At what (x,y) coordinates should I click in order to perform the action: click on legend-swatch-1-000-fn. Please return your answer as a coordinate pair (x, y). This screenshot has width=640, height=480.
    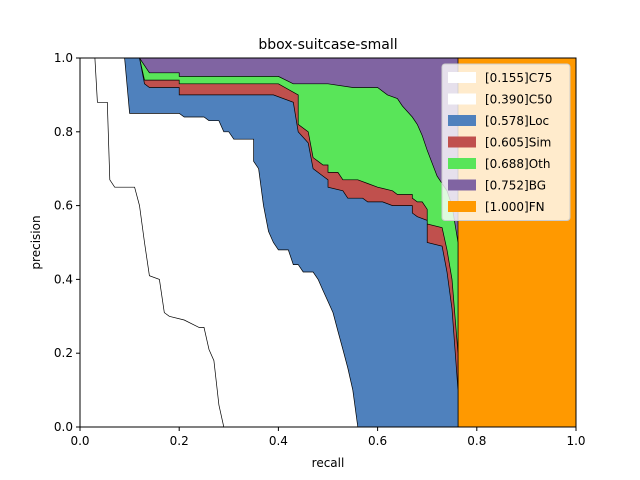
    Looking at the image, I should click on (462, 206).